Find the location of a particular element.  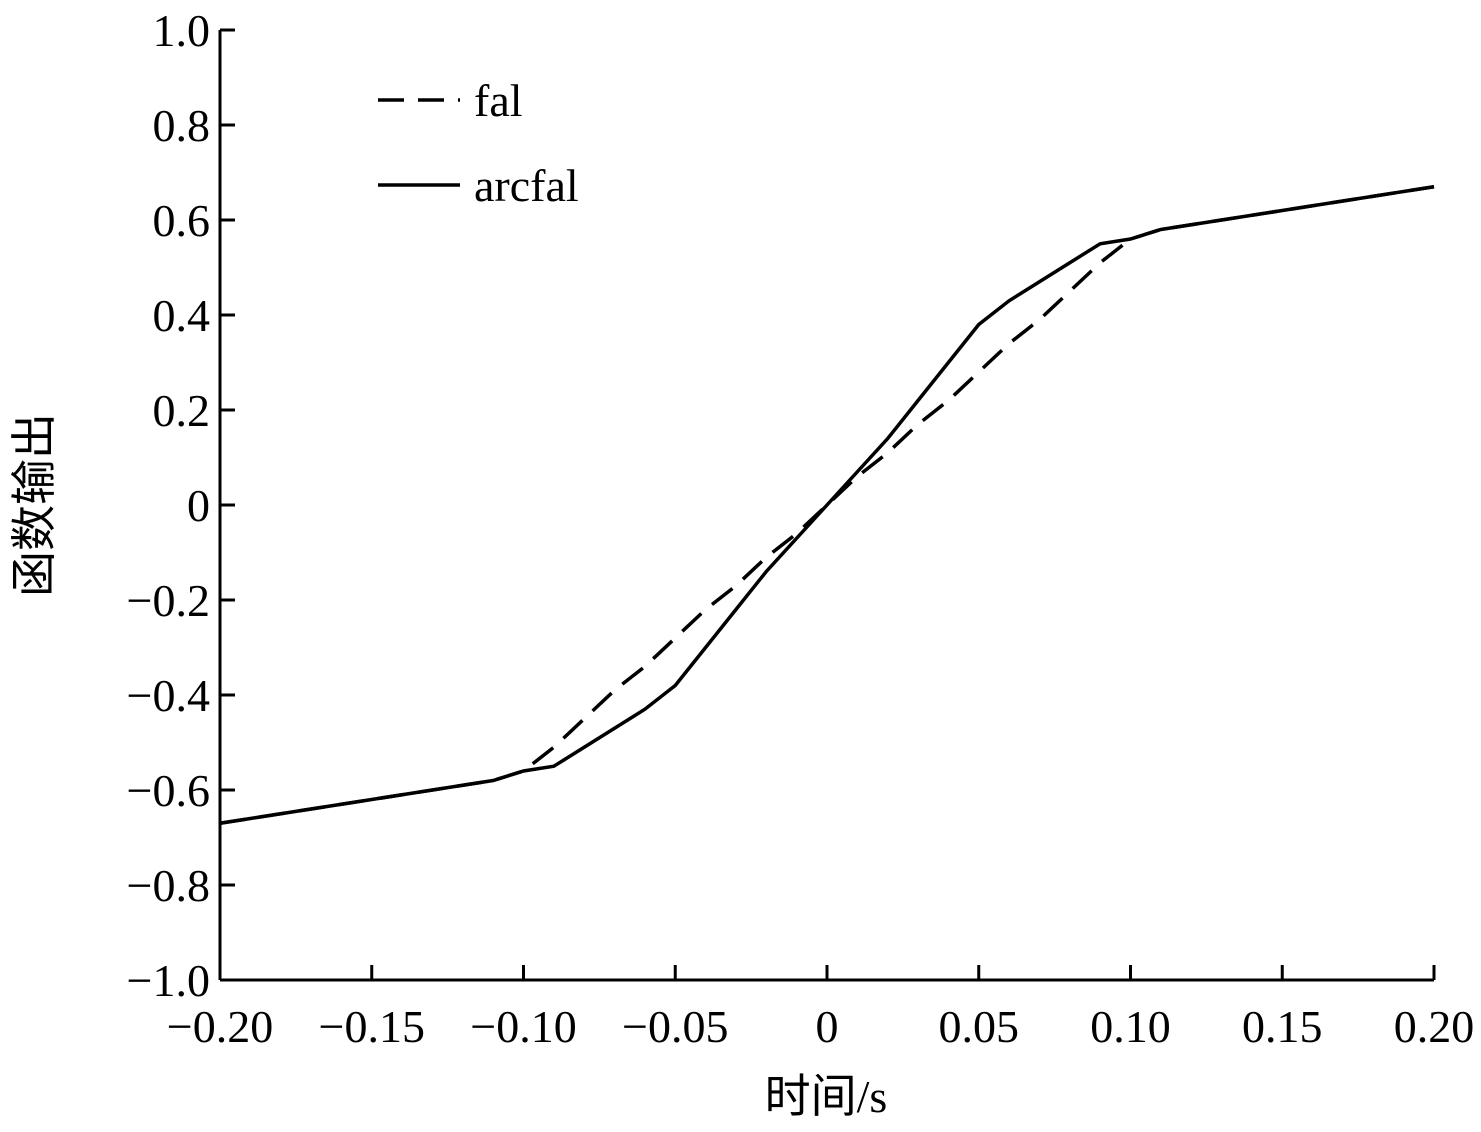

x-tick-label: −0.05 is located at coordinates (675, 1026).